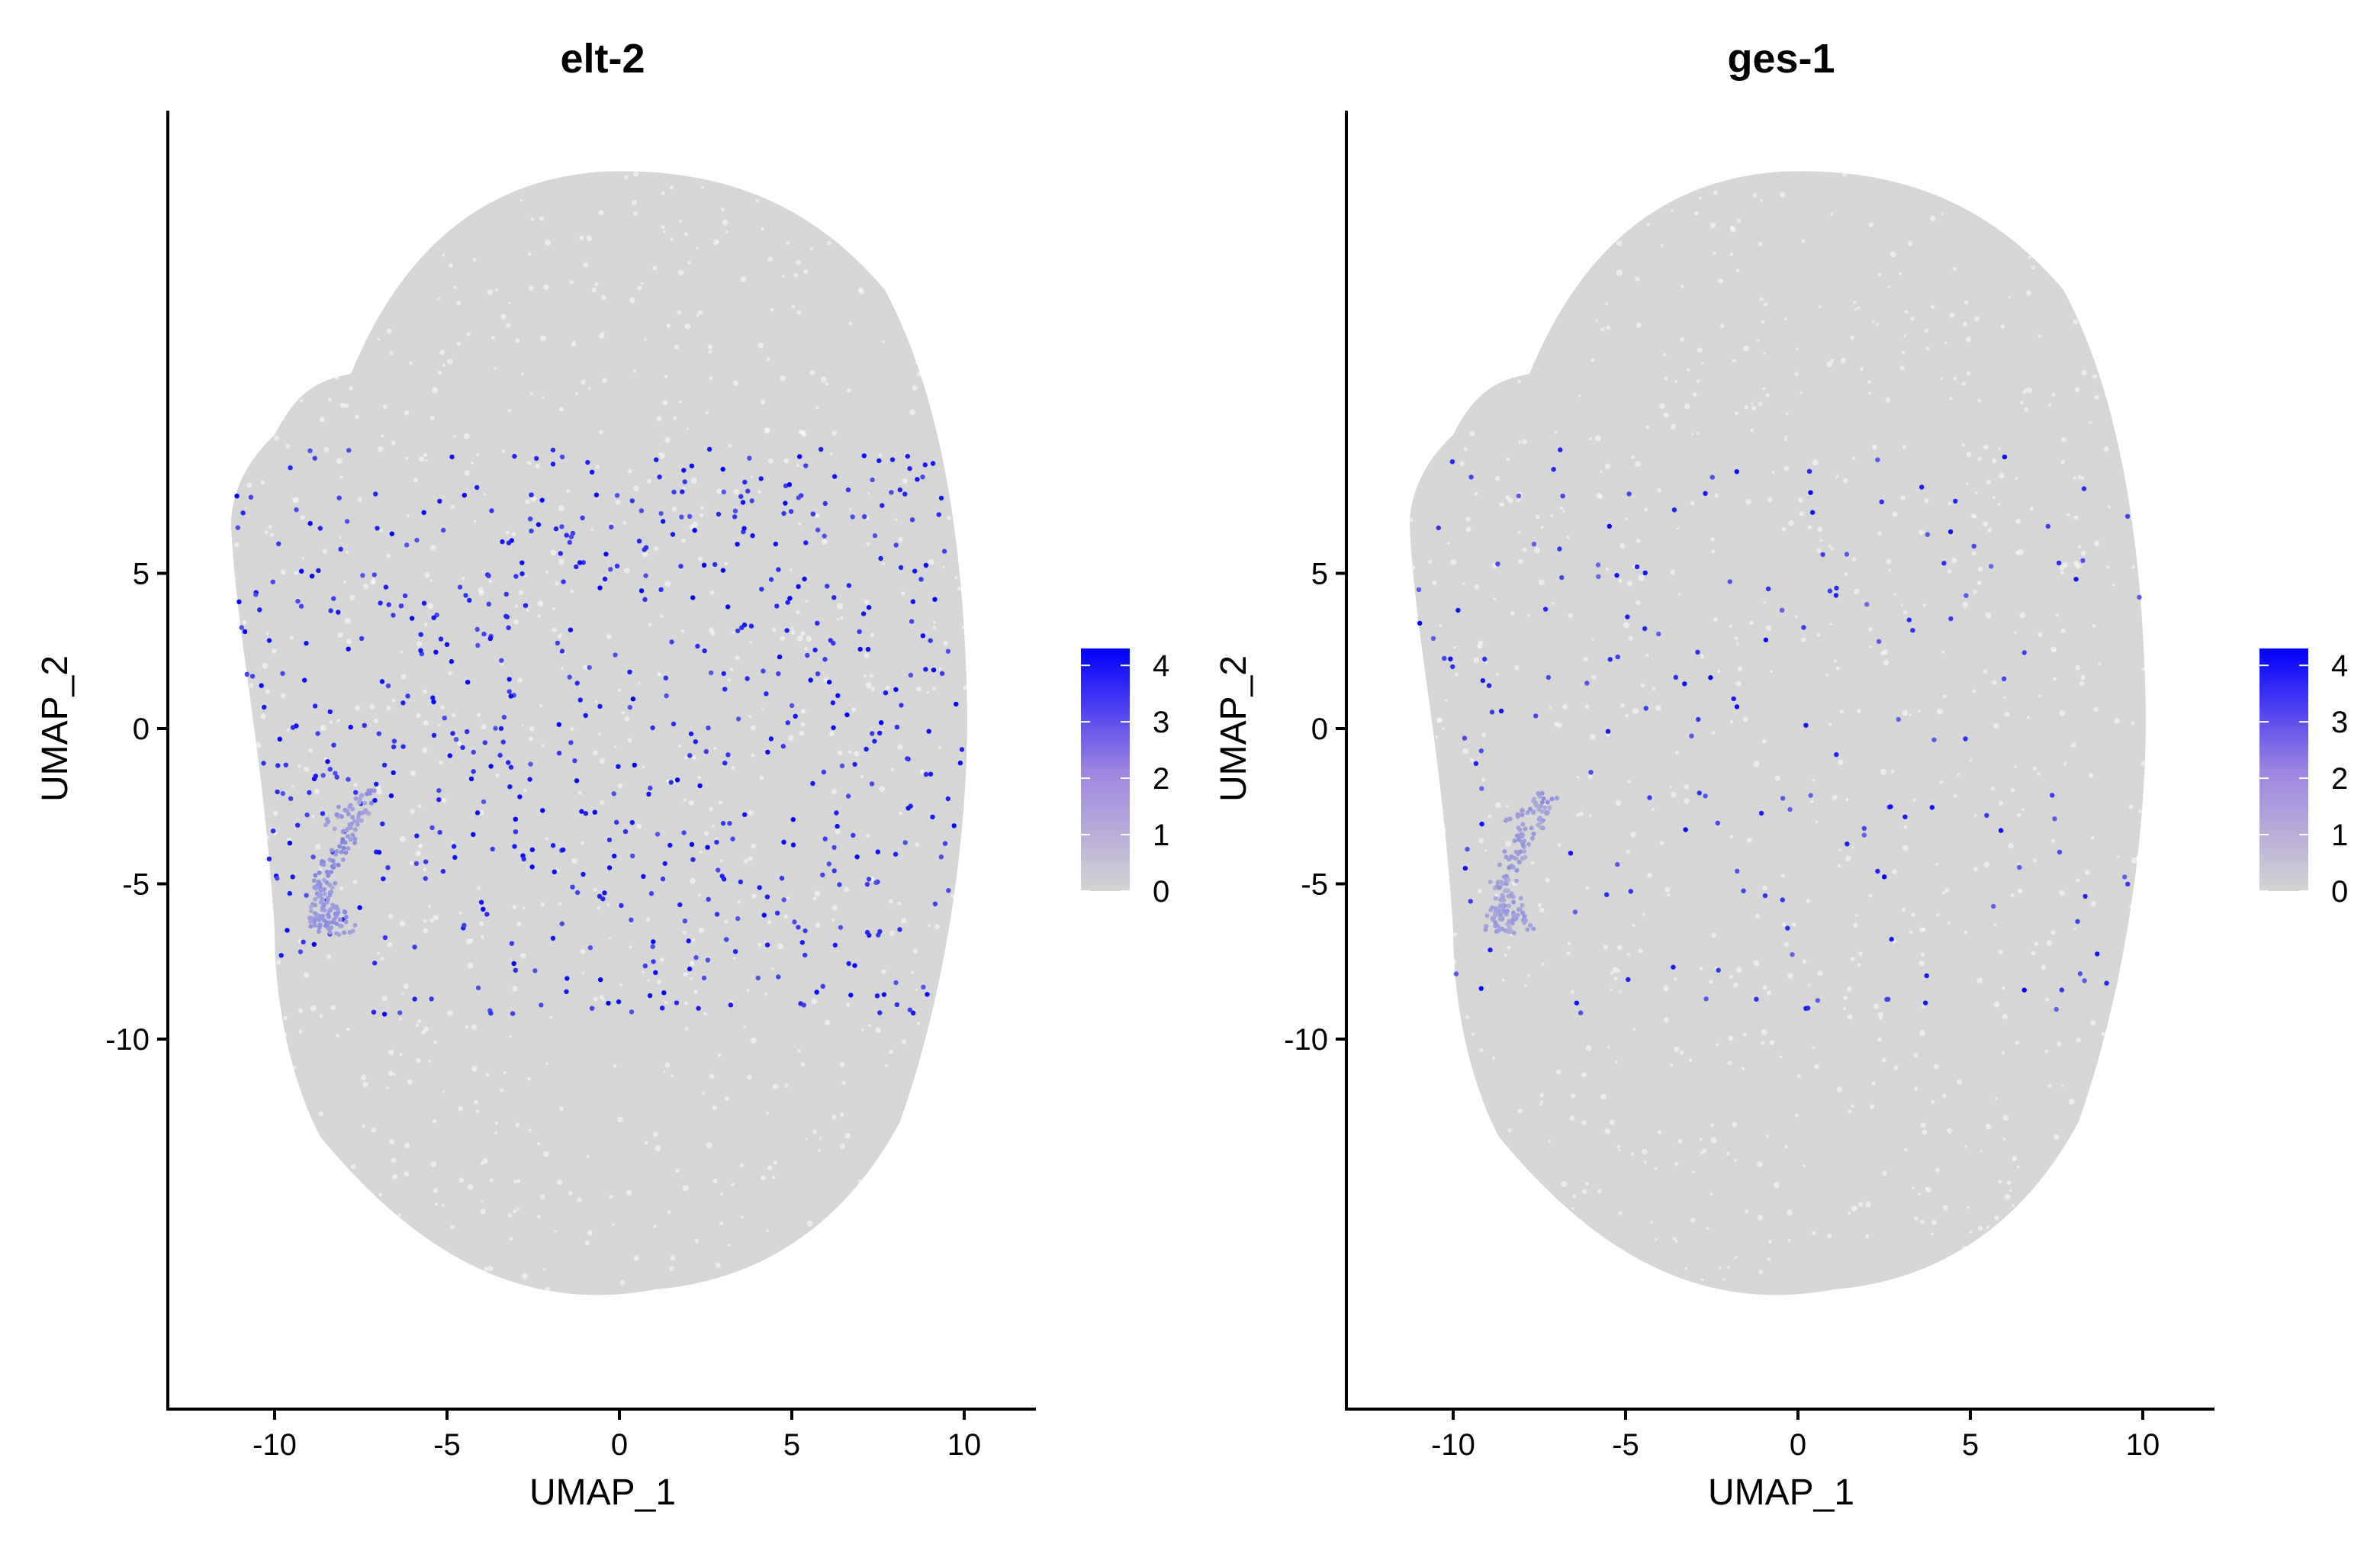  Describe the element at coordinates (1161, 892) in the screenshot. I see `colorbar-tick-label: 0` at that location.